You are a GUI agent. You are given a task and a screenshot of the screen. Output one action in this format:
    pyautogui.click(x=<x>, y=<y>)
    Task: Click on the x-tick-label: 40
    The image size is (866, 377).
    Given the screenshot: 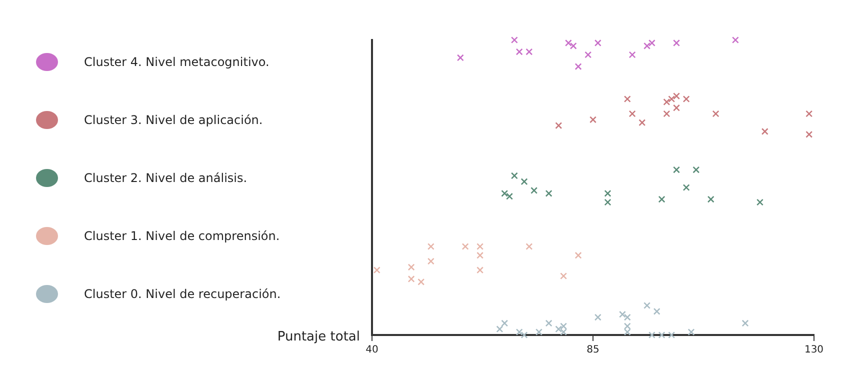 What is the action you would take?
    pyautogui.click(x=372, y=350)
    